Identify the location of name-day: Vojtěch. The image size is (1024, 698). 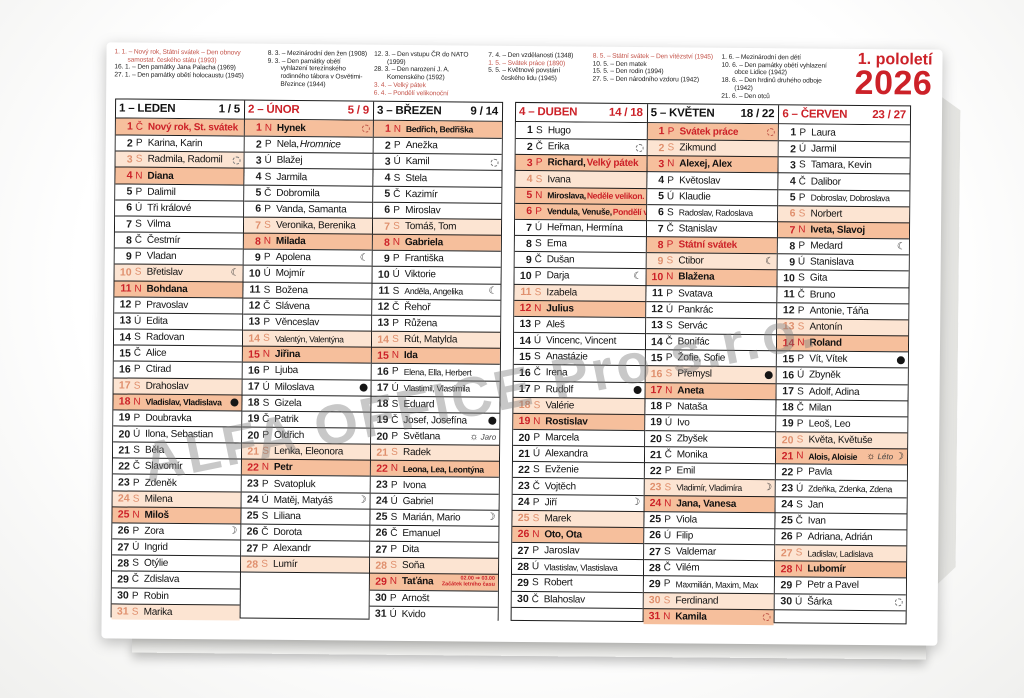
(560, 486).